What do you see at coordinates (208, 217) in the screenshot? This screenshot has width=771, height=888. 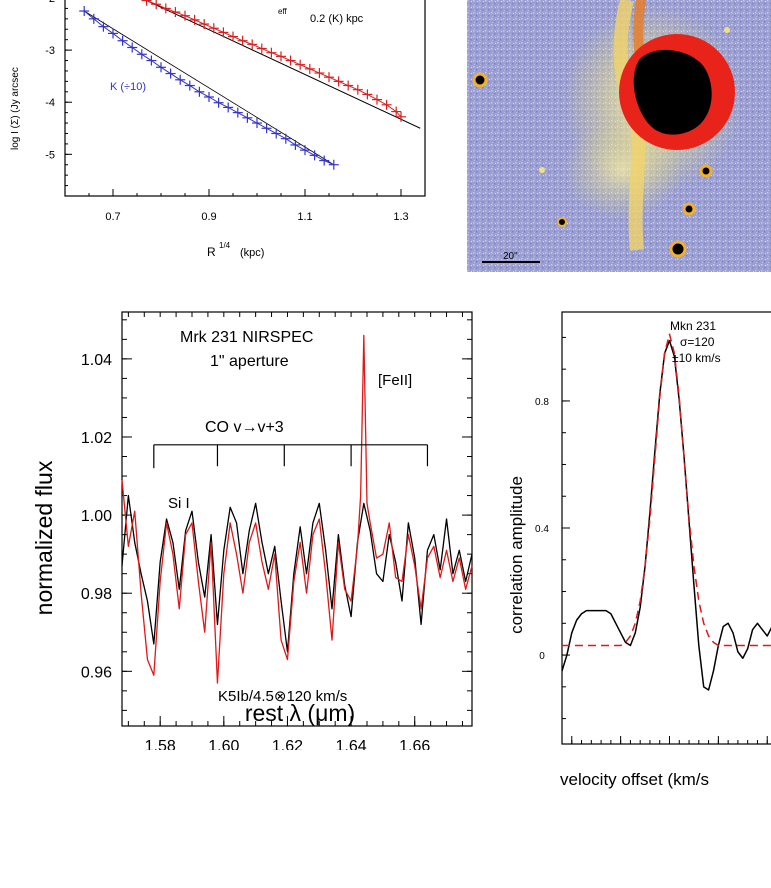 I see `x-tick-label: 0.9` at bounding box center [208, 217].